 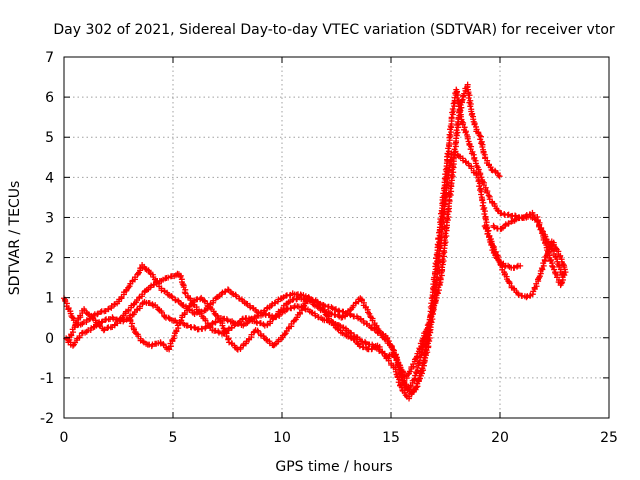 What do you see at coordinates (609, 438) in the screenshot?
I see `x-tick-label: 25` at bounding box center [609, 438].